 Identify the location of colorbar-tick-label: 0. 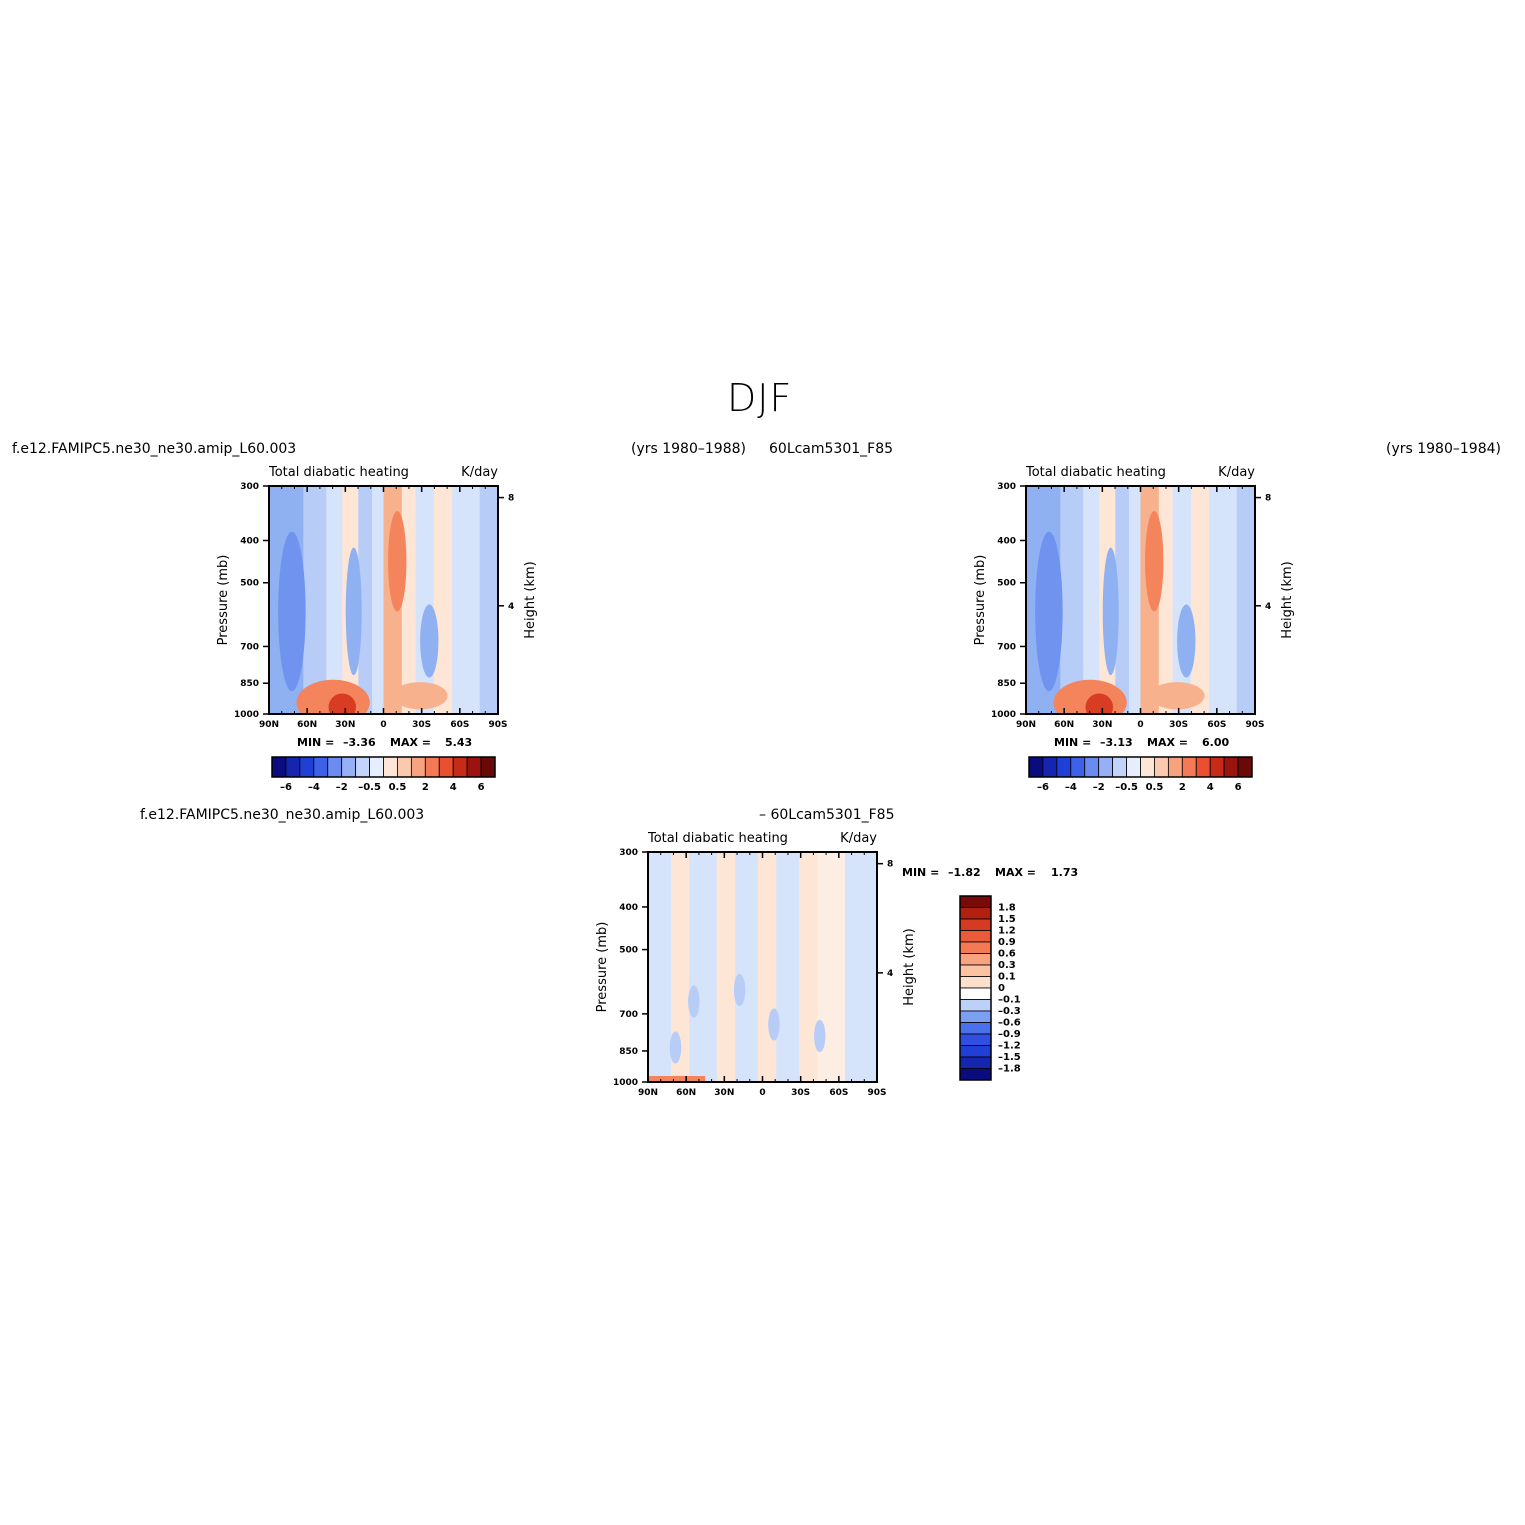
(1001, 988).